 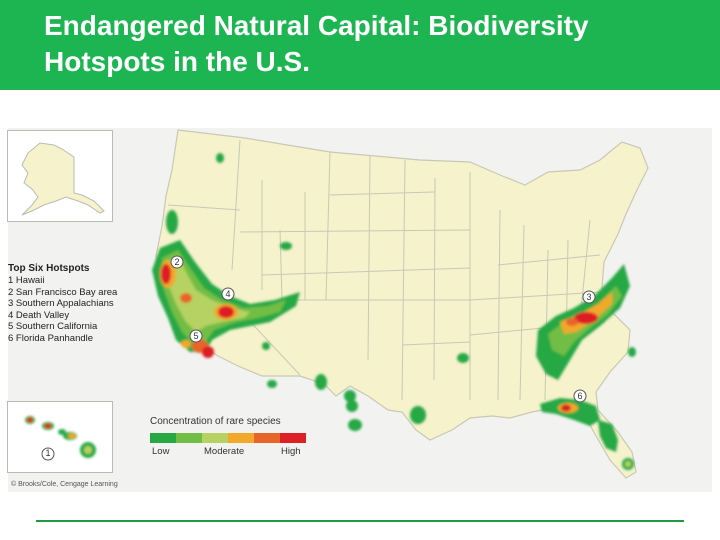 What do you see at coordinates (63, 179) in the screenshot?
I see `alaska-map` at bounding box center [63, 179].